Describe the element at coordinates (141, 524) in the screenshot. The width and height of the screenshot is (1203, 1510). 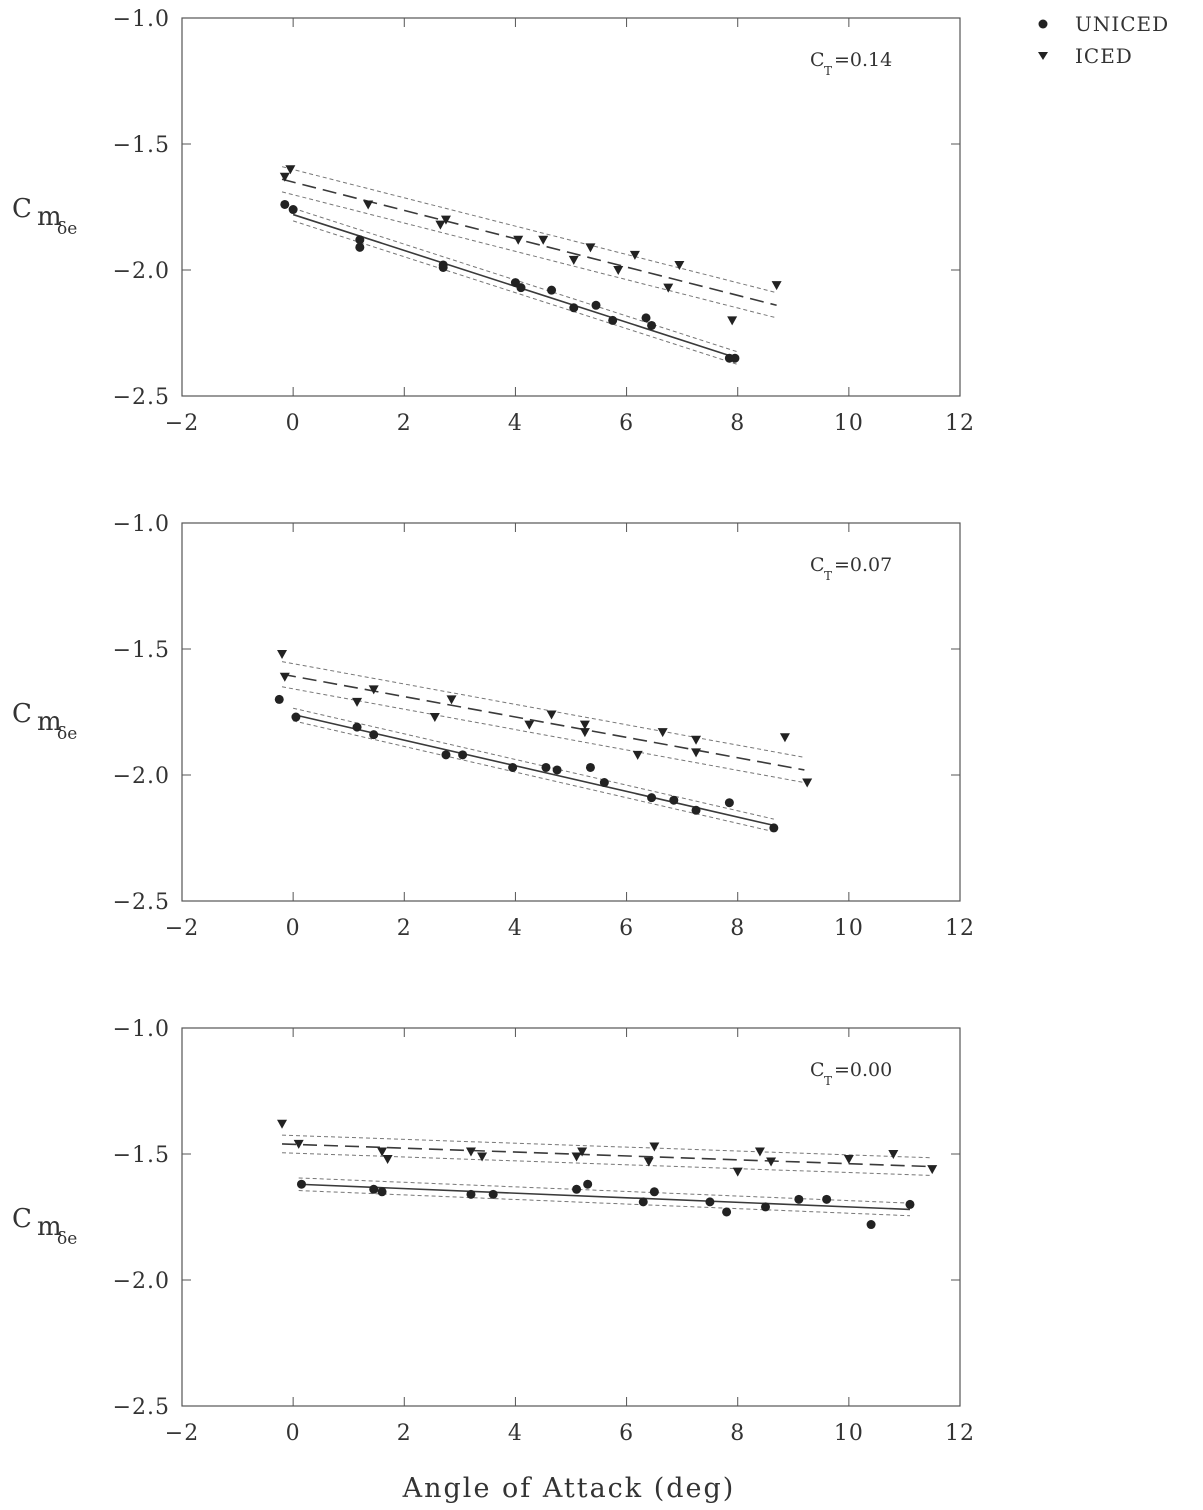
I see `y-tick-label: −1.0` at that location.